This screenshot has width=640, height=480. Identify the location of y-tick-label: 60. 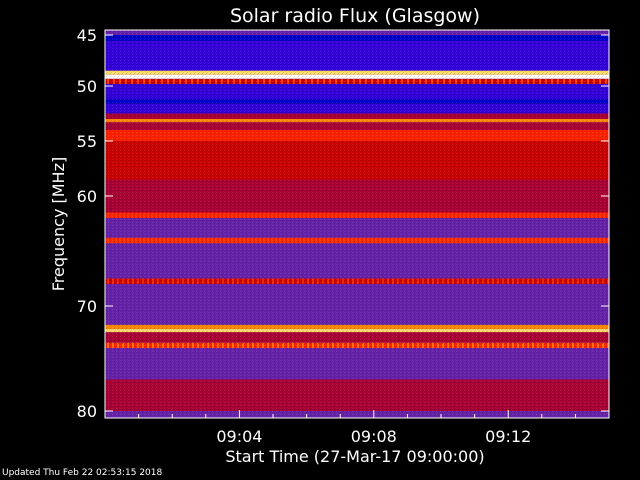
(87, 196).